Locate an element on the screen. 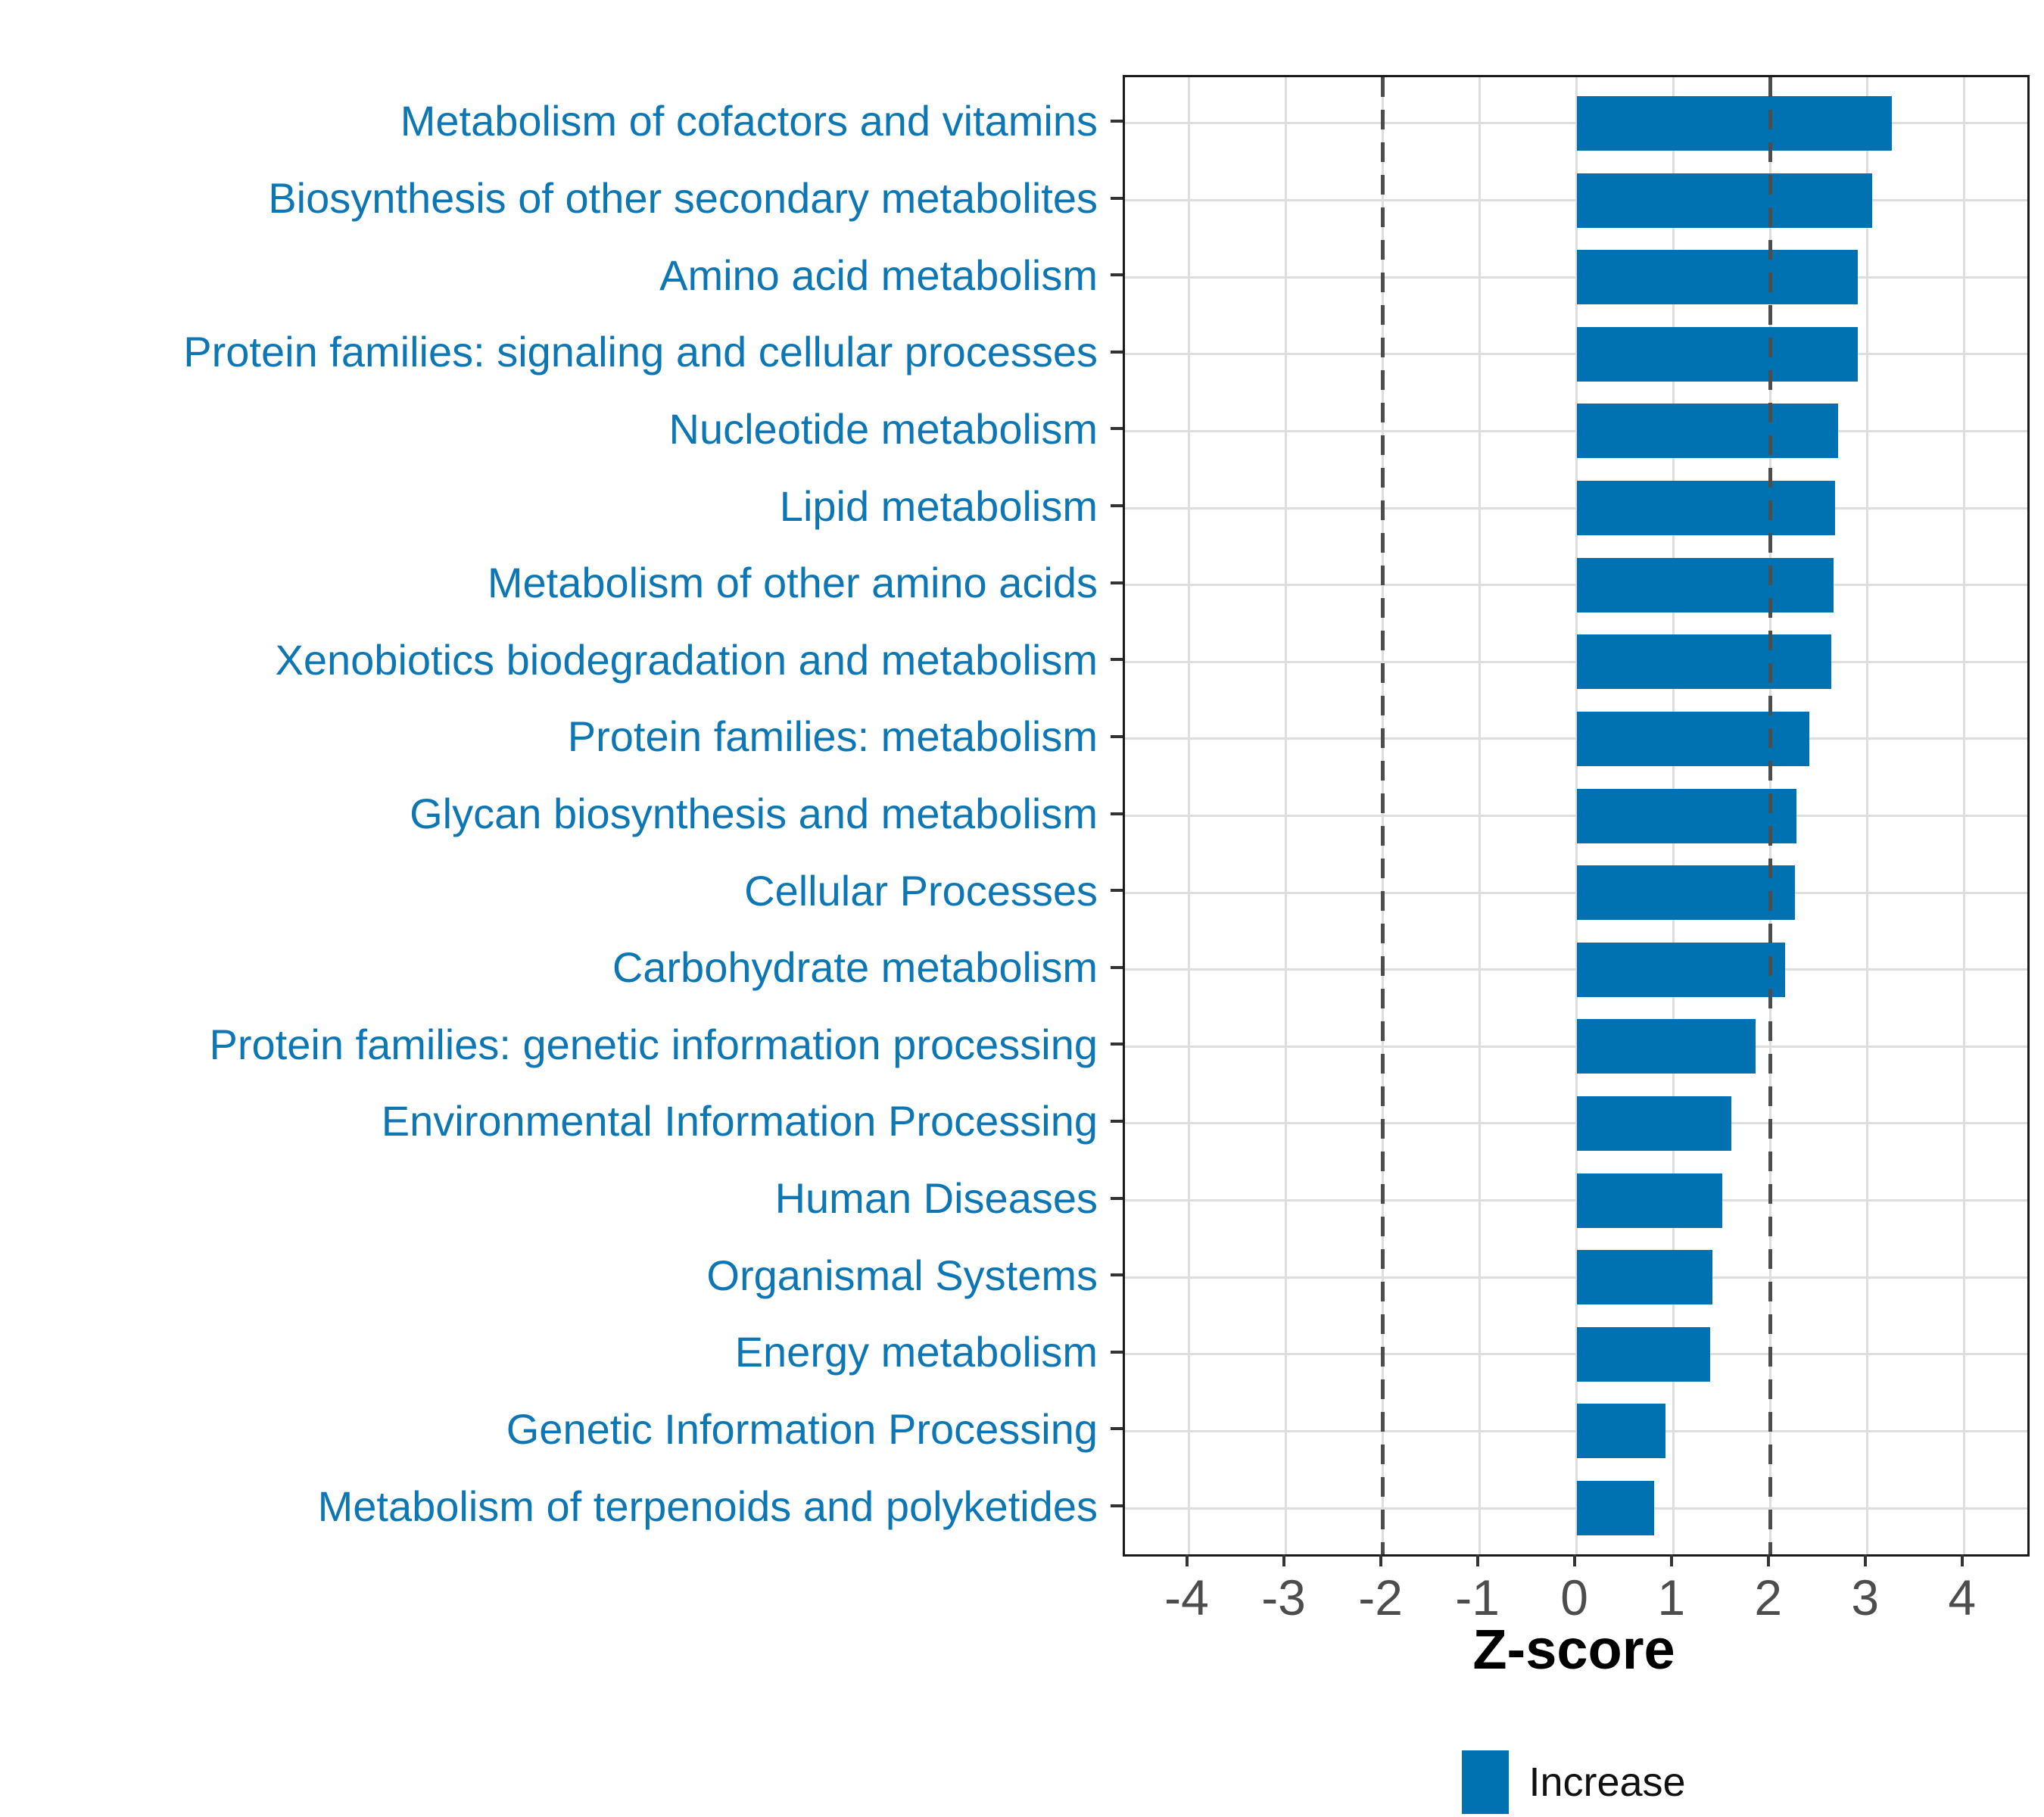  y-axis-label: Environmental Information Processing is located at coordinates (739, 1121).